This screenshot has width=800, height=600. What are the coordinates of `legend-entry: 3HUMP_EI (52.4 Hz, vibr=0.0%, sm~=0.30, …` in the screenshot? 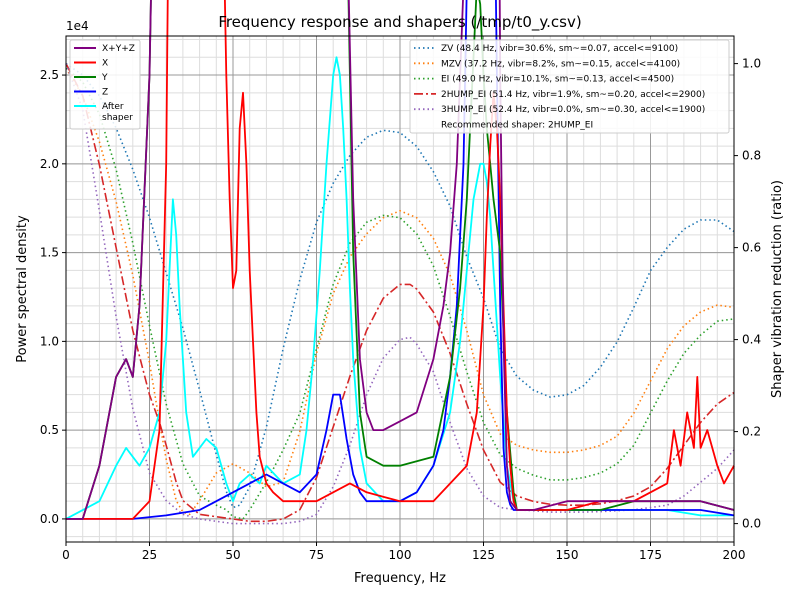 It's located at (573, 110).